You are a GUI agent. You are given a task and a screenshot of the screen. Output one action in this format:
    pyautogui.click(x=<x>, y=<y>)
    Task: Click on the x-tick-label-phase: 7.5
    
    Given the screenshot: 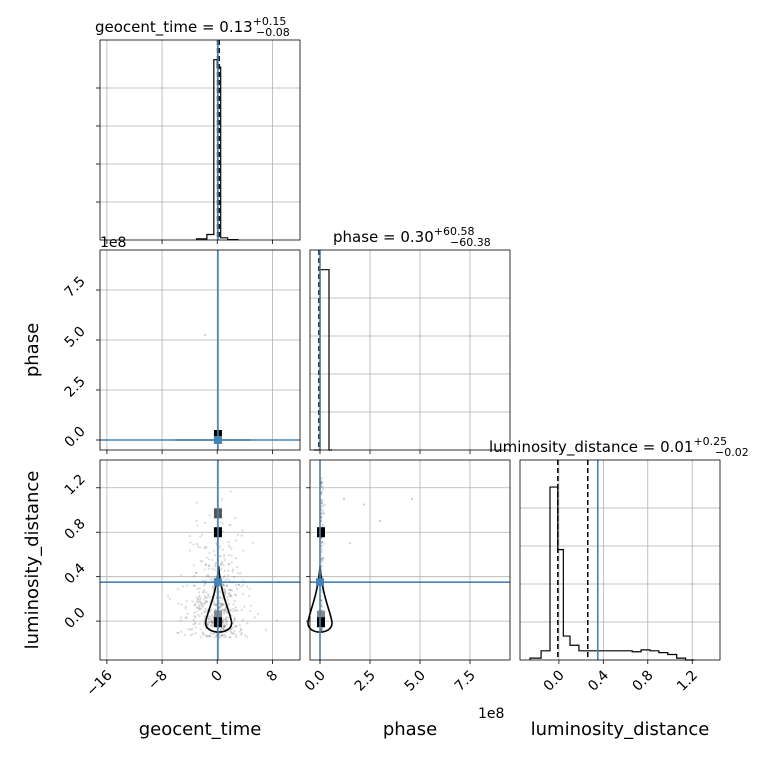 What is the action you would take?
    pyautogui.click(x=465, y=681)
    